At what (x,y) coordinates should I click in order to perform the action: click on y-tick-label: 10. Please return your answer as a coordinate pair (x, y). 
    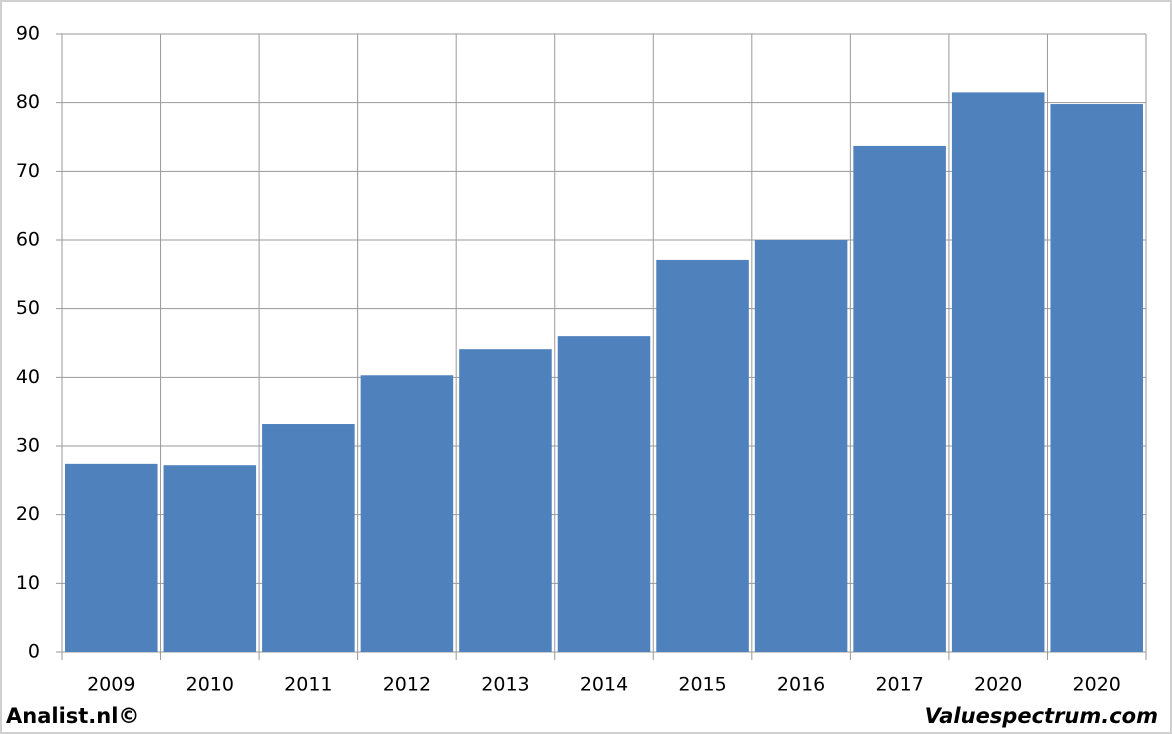
    Looking at the image, I should click on (28, 583).